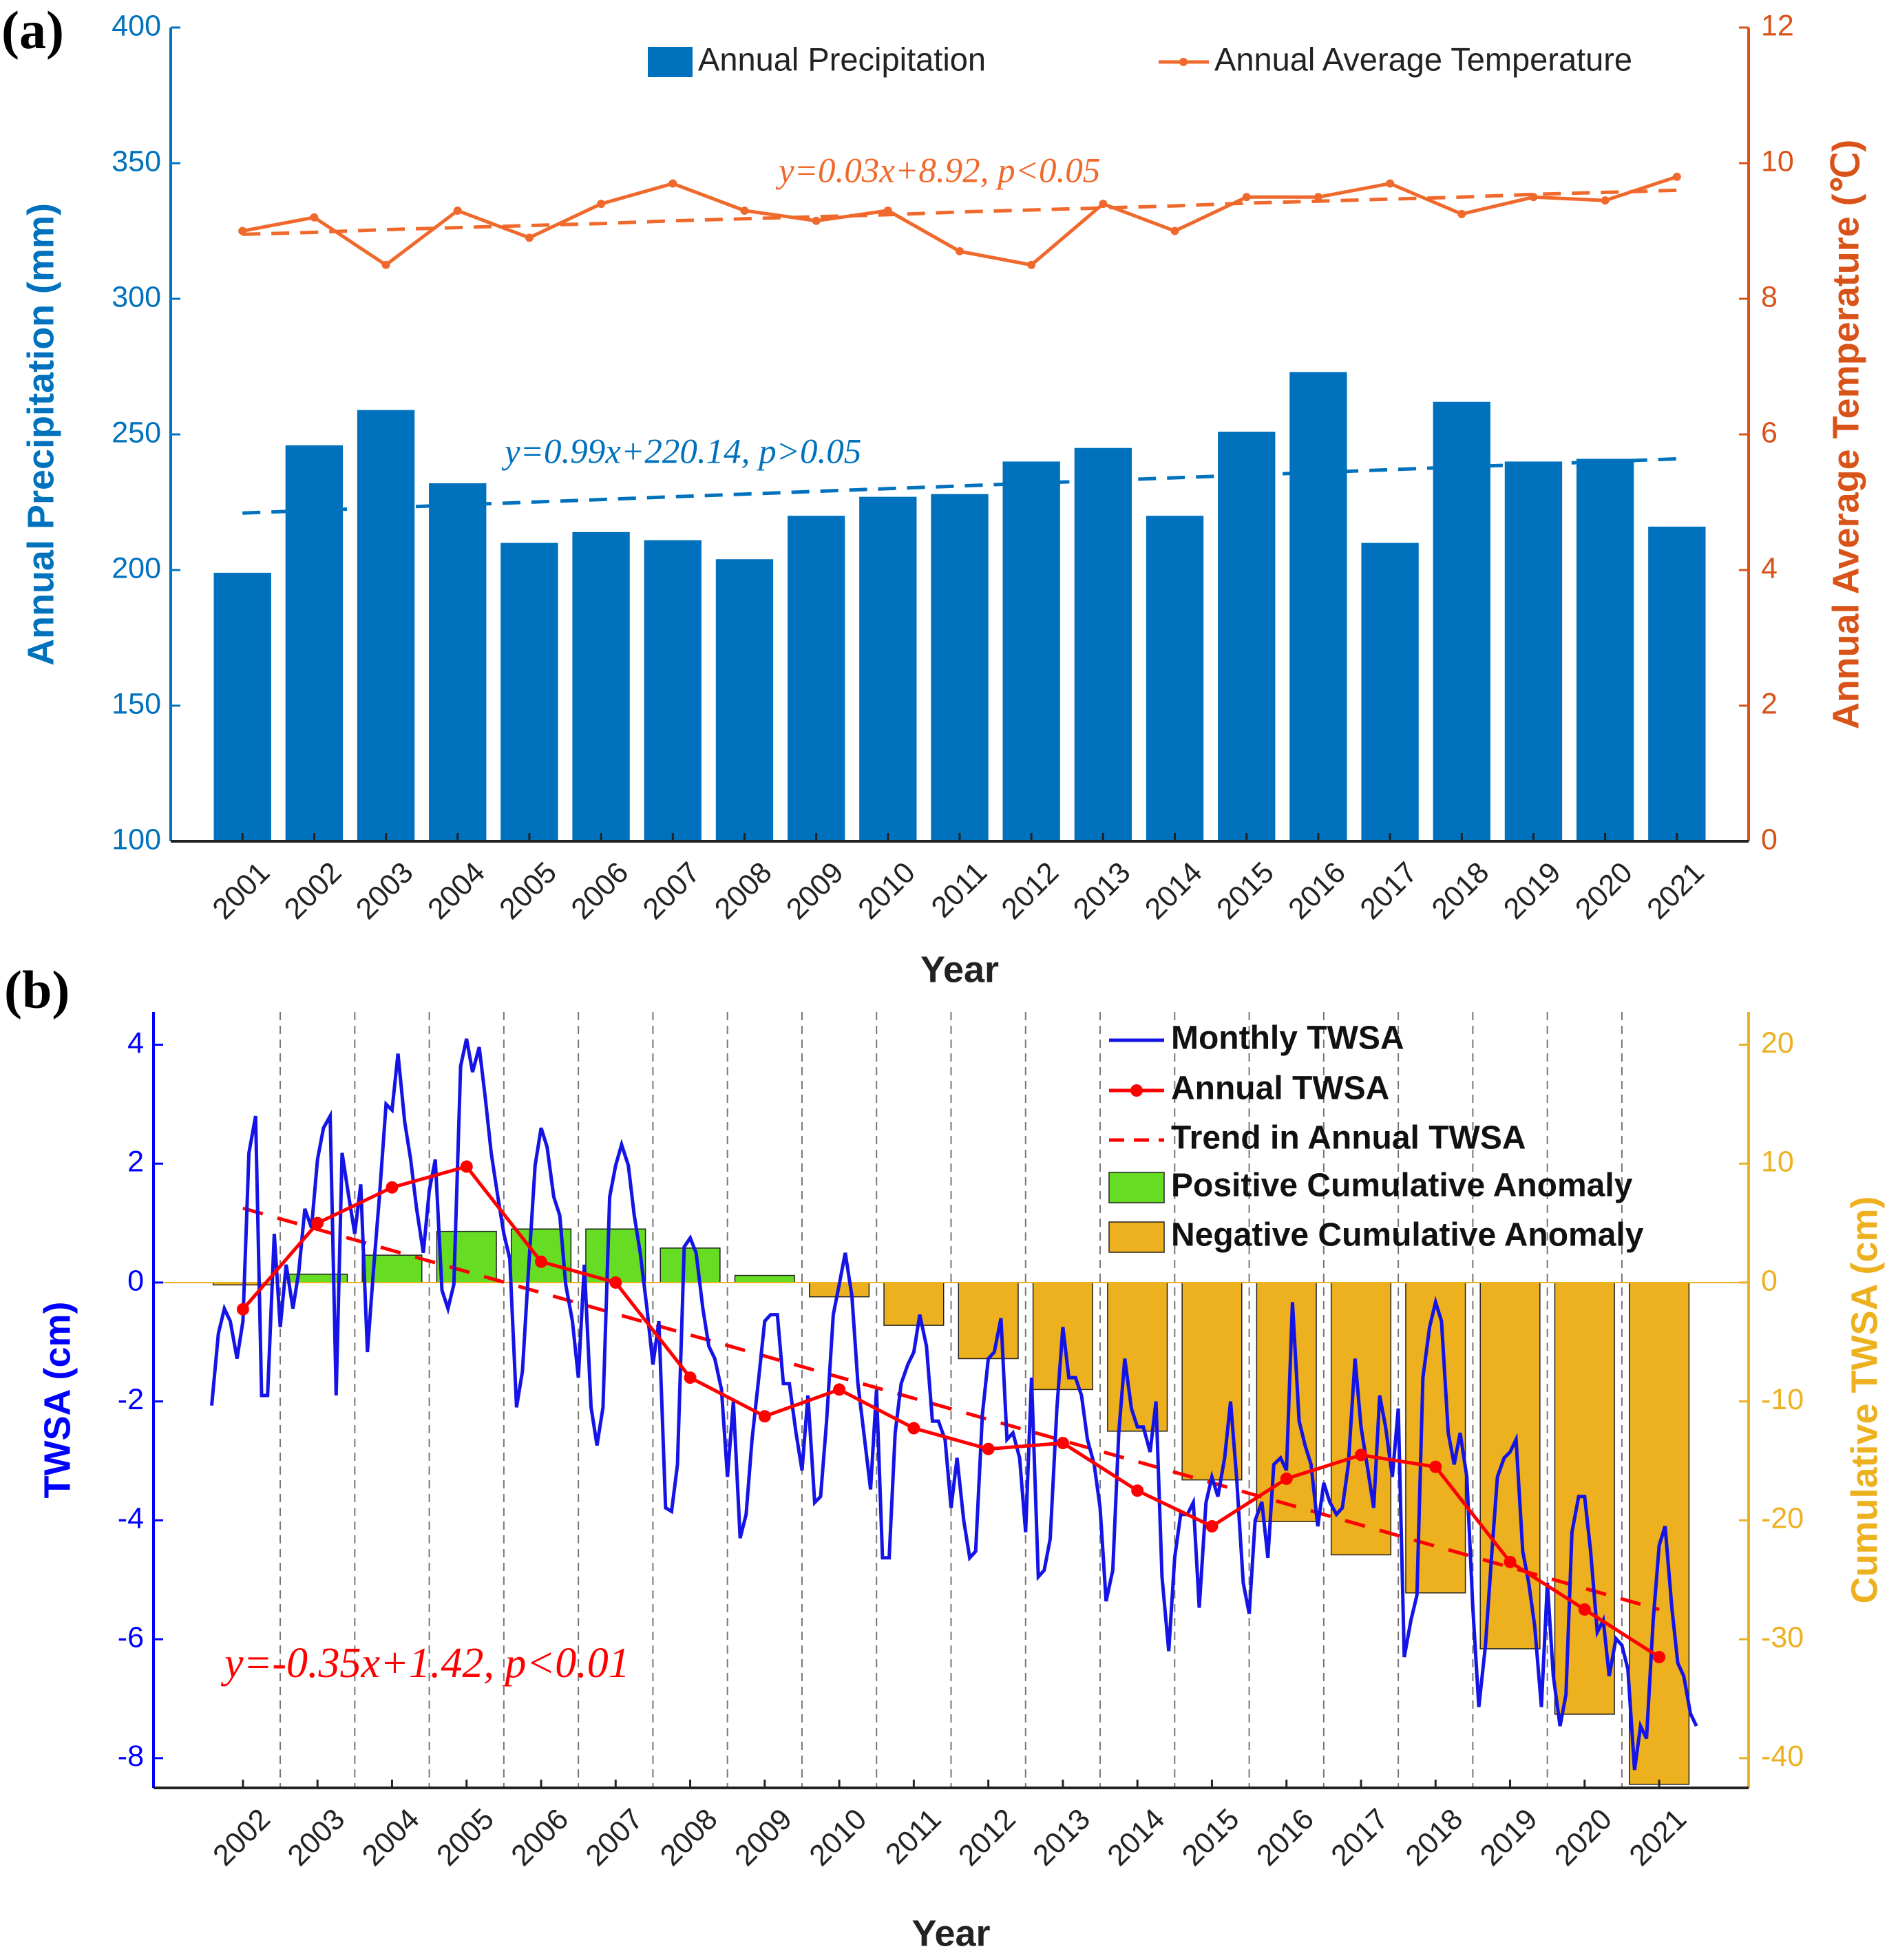 Image resolution: width=1898 pixels, height=1960 pixels. Describe the element at coordinates (1777, 1162) in the screenshot. I see `y2-tick-label: 10` at that location.